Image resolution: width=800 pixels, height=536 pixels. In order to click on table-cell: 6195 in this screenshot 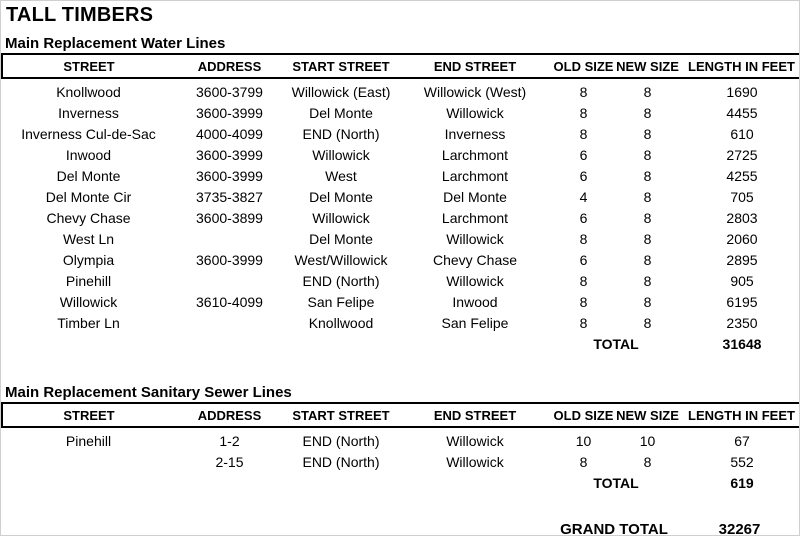, I will do `click(742, 301)`.